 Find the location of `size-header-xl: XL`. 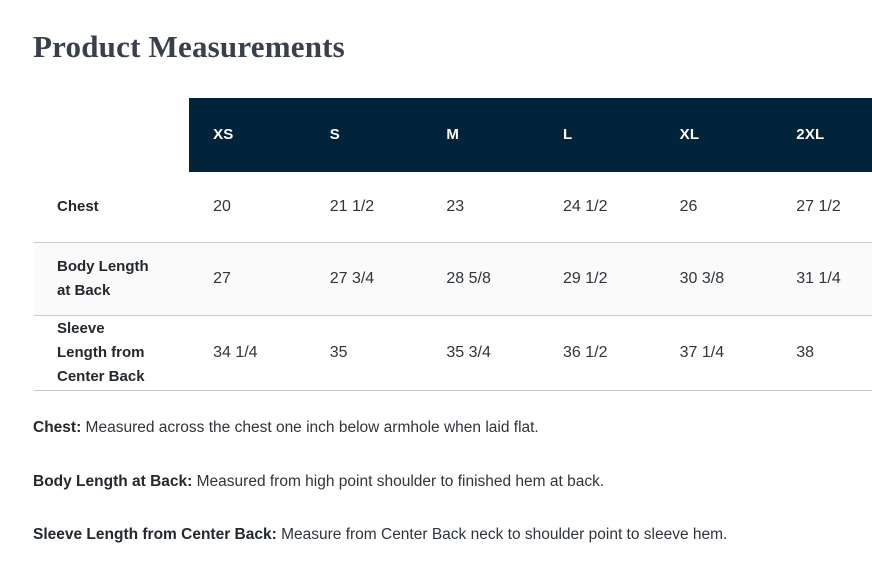

size-header-xl: XL is located at coordinates (714, 134).